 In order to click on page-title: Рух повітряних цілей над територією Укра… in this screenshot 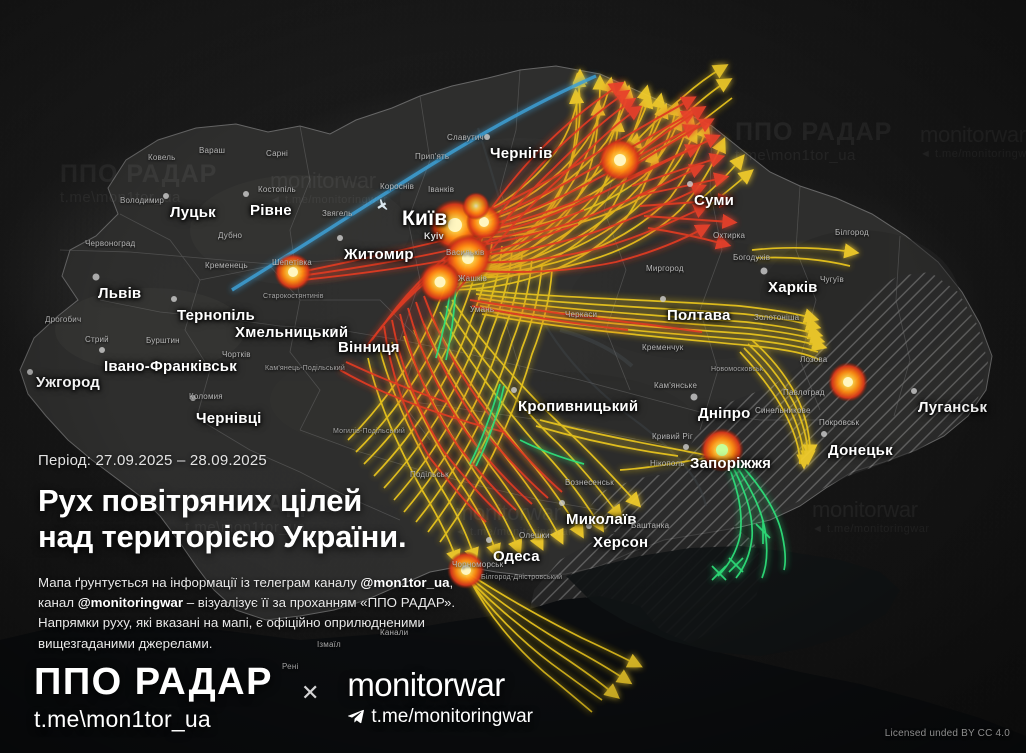, I will do `click(248, 519)`.